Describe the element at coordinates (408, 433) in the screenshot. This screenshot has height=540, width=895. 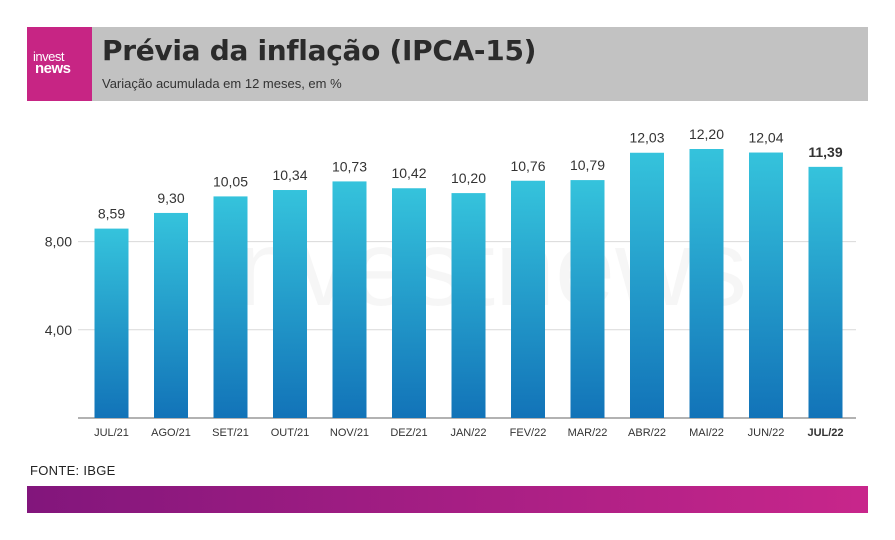
I see `x-tick-label: DEZ/21` at that location.